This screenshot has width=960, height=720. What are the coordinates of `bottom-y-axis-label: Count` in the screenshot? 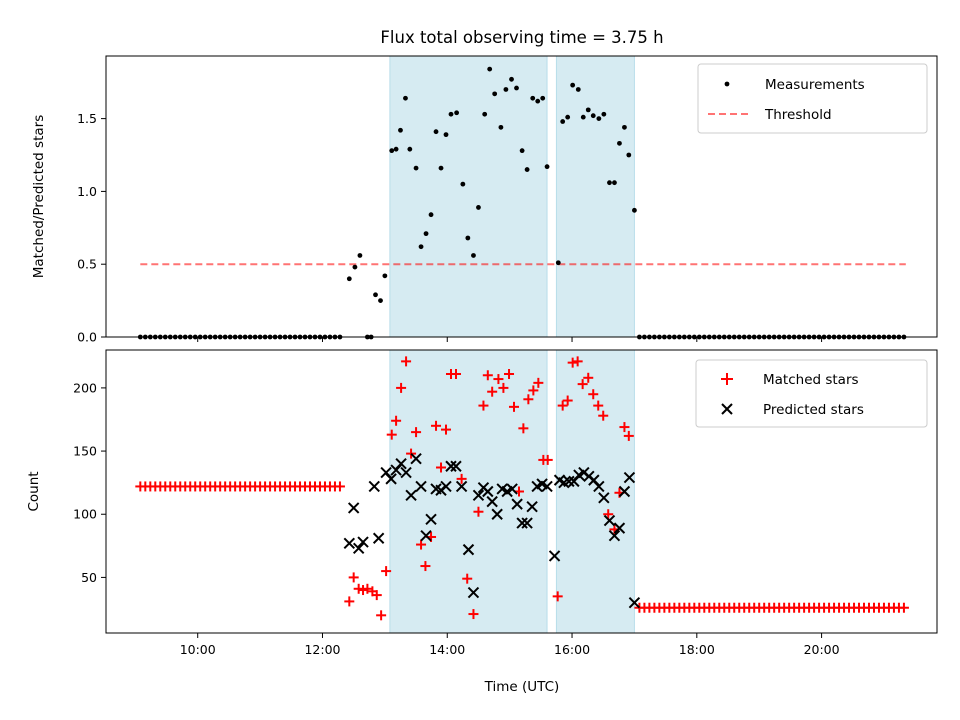 It's located at (34, 491).